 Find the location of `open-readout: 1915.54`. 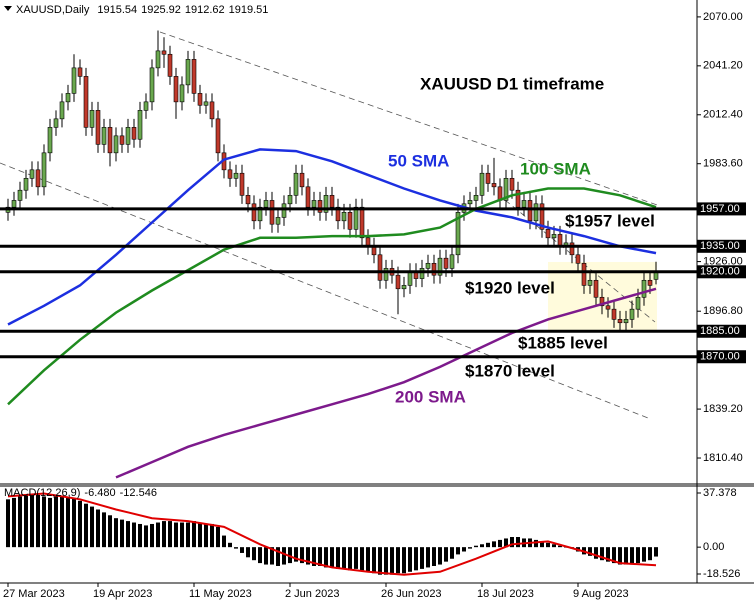

open-readout: 1915.54 is located at coordinates (117, 10).